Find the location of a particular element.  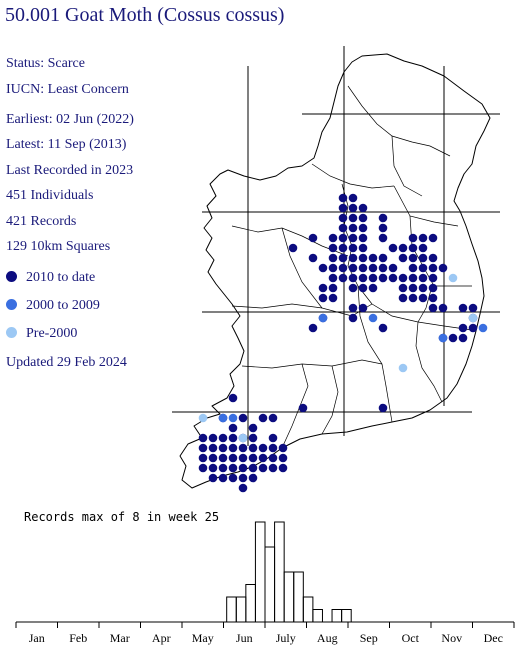

records-count: 421 Records is located at coordinates (41, 221).